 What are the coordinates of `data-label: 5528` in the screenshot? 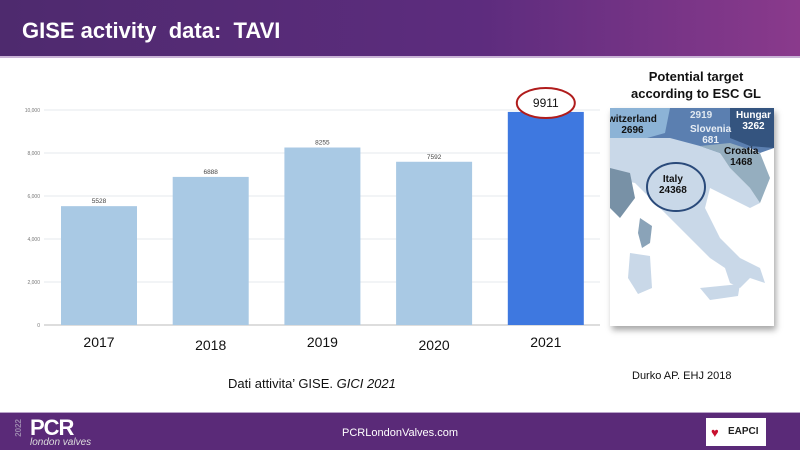 It's located at (99, 201).